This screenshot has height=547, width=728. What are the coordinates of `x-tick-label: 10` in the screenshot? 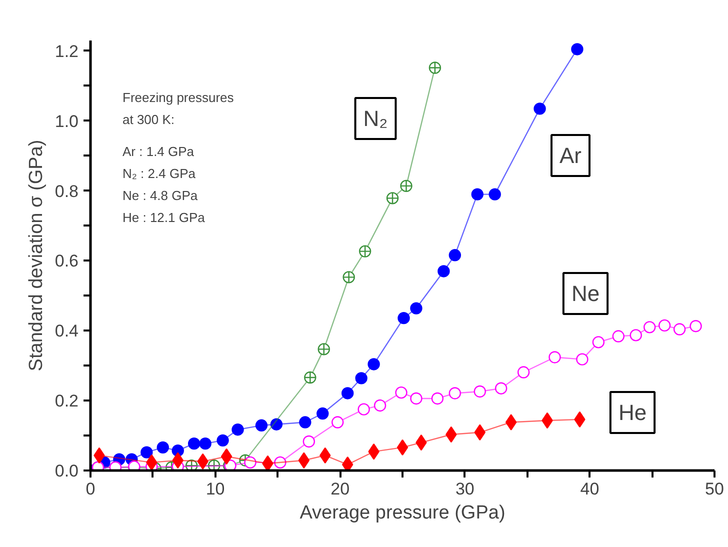 It's located at (215, 489).